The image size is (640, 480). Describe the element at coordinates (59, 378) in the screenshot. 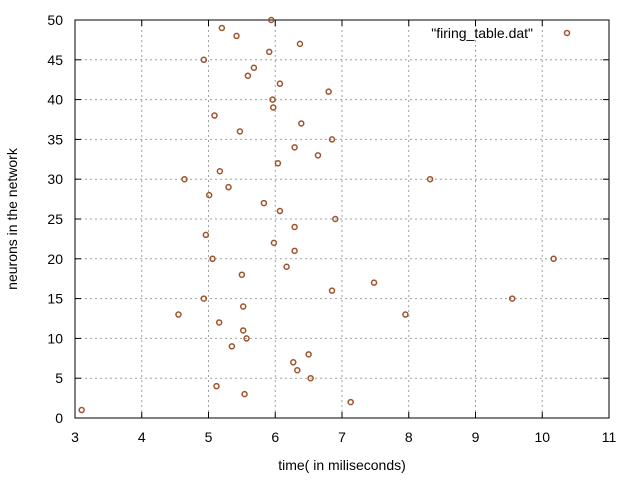

I see `y-tick-label: 5` at that location.